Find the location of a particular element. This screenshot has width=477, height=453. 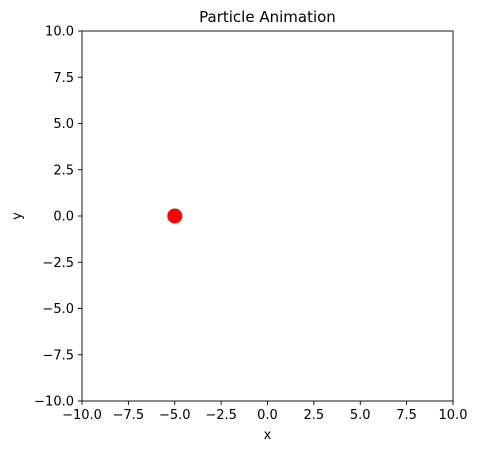

x-tick-label: −10.0 is located at coordinates (82, 415).